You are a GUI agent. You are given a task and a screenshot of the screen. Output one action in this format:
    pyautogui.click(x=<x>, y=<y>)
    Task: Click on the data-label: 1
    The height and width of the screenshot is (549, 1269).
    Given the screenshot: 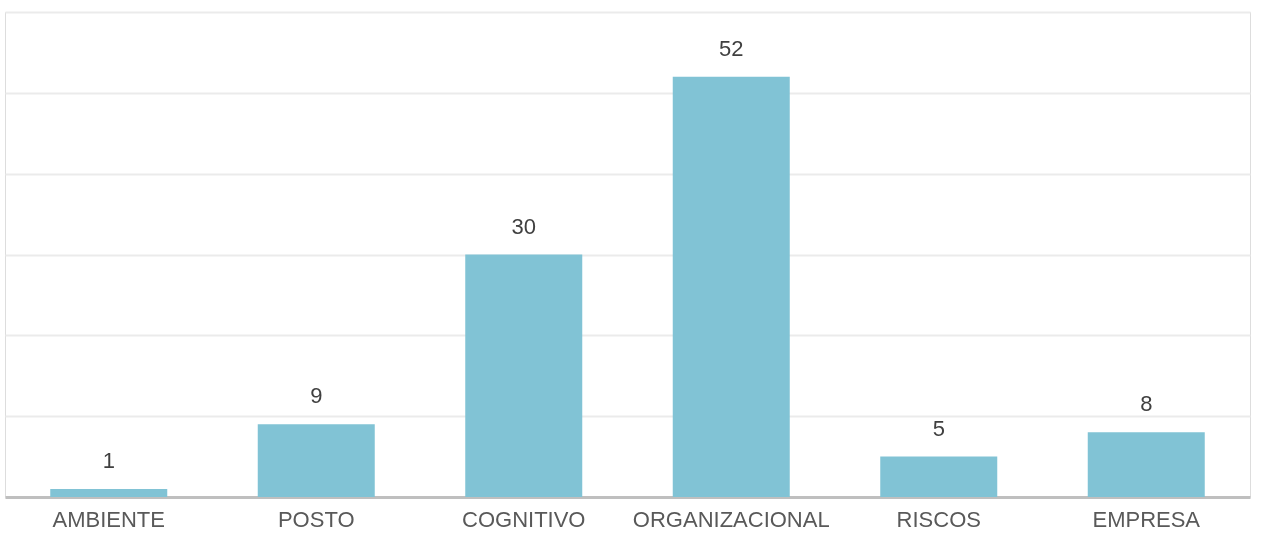 What is the action you would take?
    pyautogui.click(x=108, y=460)
    